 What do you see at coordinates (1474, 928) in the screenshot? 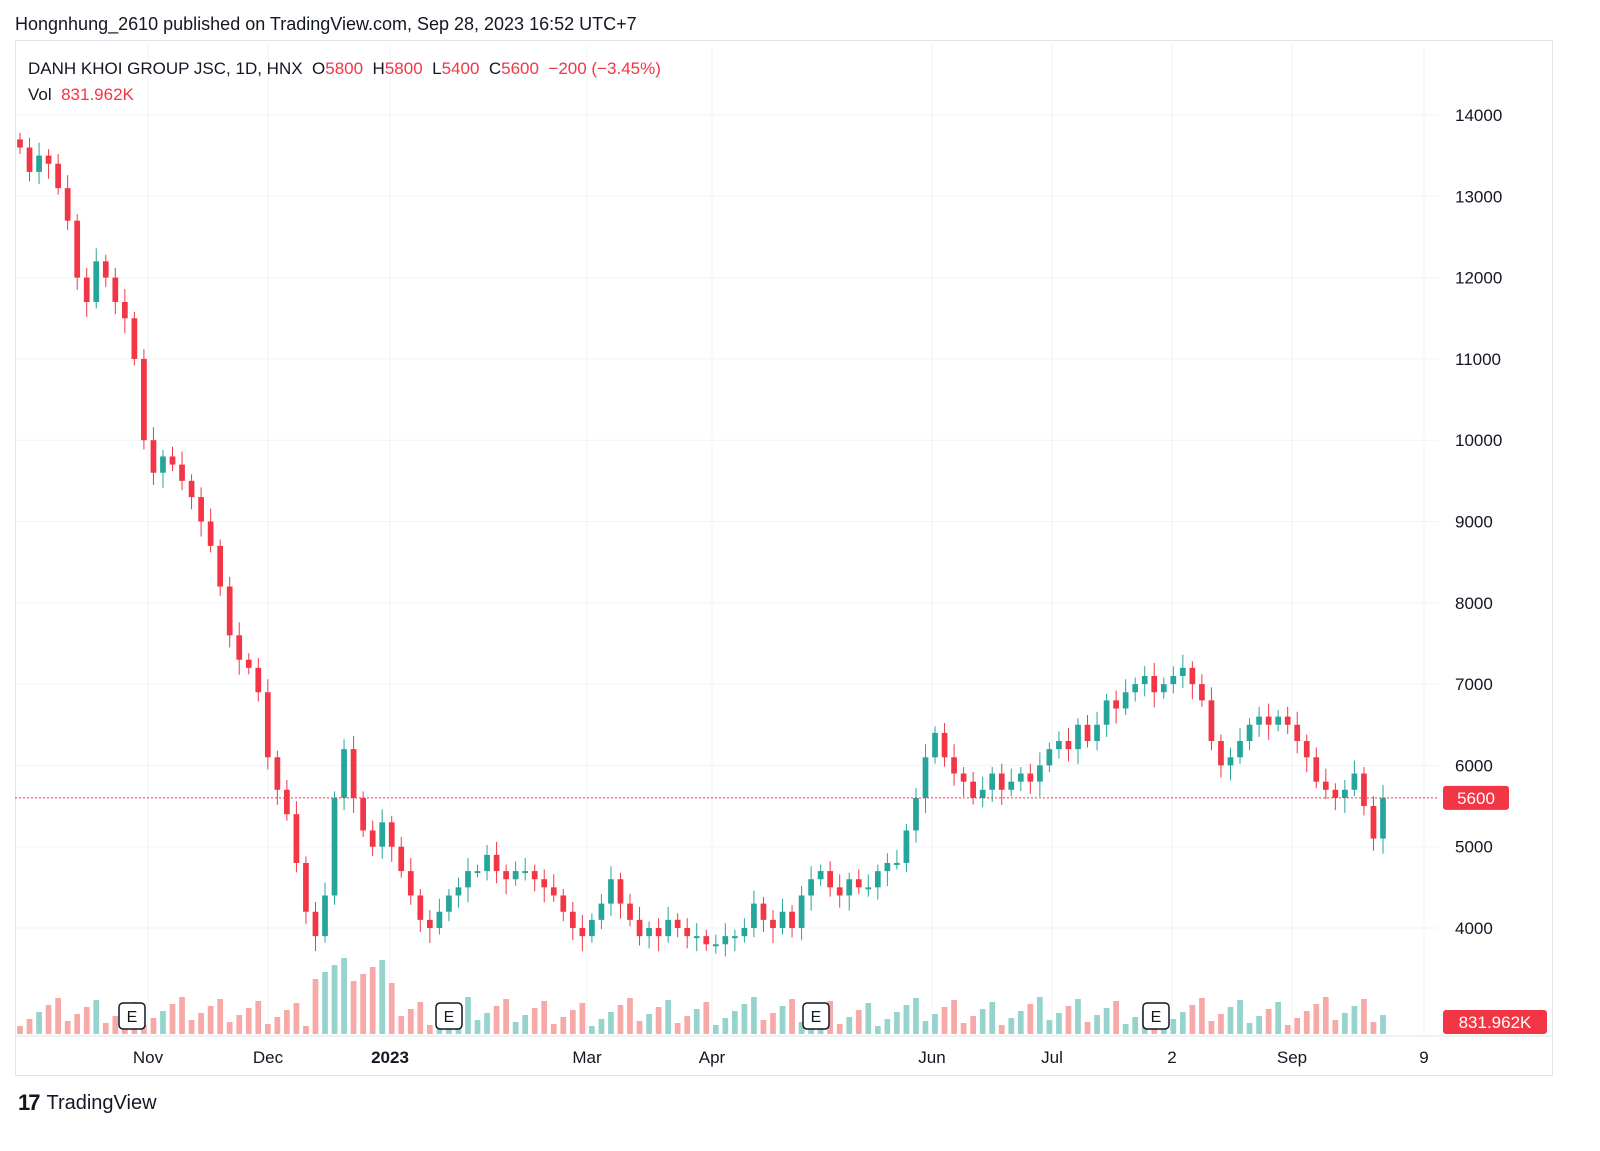
I see `y-tick-label: 4000` at bounding box center [1474, 928].